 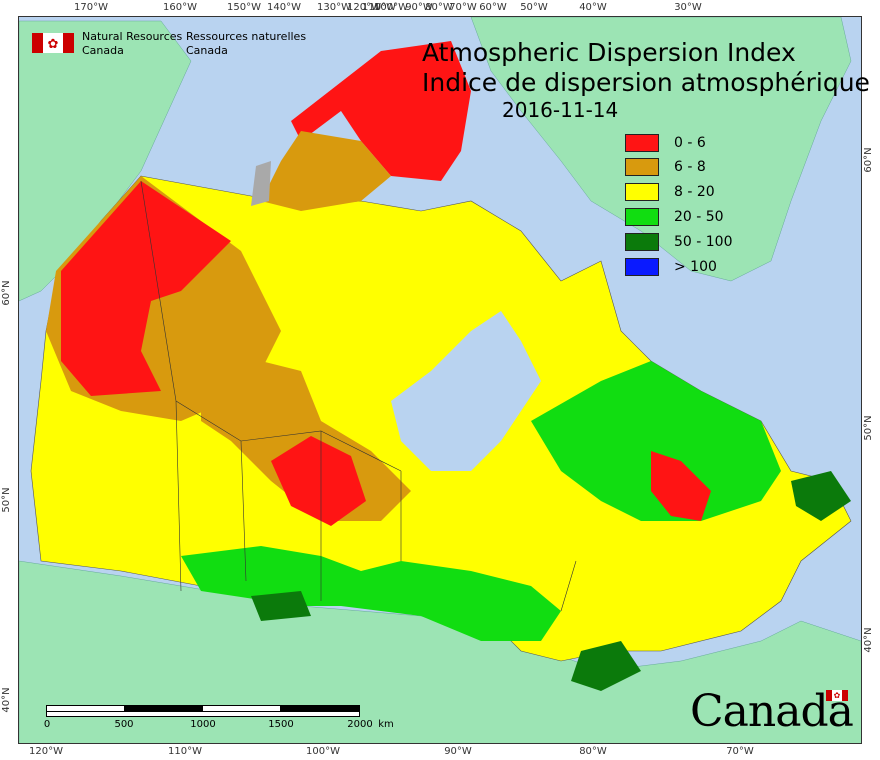 I want to click on lon-label-top: 40°W, so click(x=593, y=7).